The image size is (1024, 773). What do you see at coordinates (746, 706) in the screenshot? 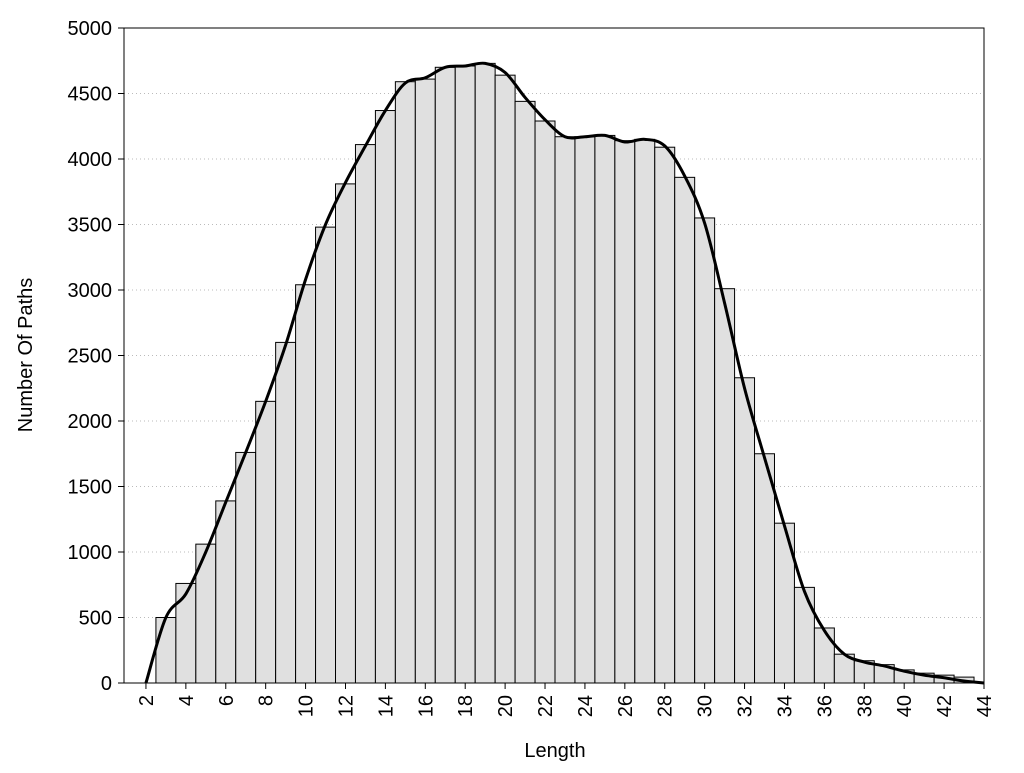
I see `x-tick-label: 32` at bounding box center [746, 706].